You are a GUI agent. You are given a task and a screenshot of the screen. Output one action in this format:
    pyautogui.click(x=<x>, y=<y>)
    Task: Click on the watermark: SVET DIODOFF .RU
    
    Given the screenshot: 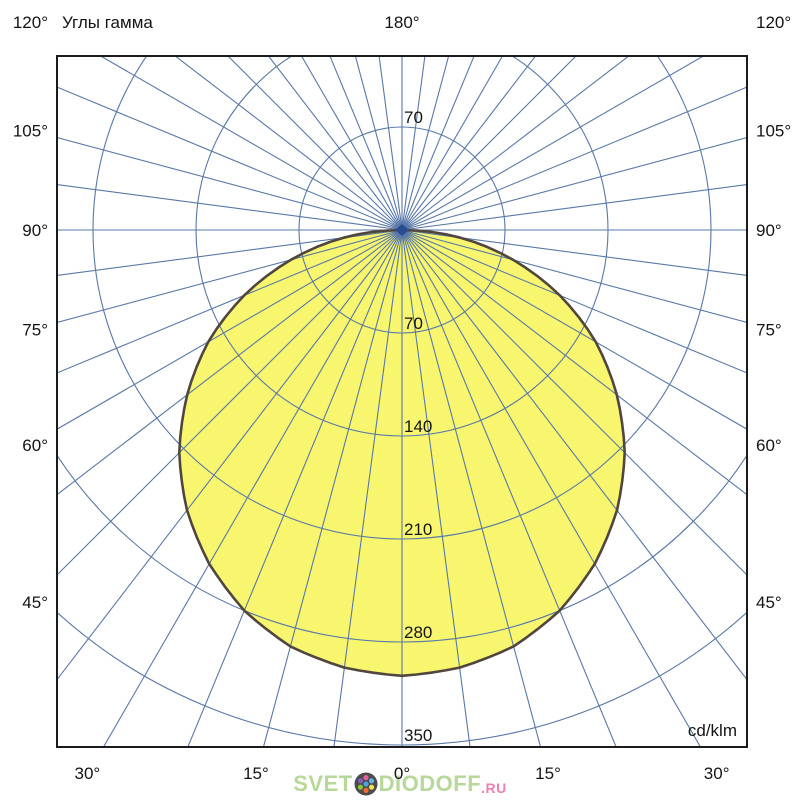 What is the action you would take?
    pyautogui.click(x=400, y=784)
    